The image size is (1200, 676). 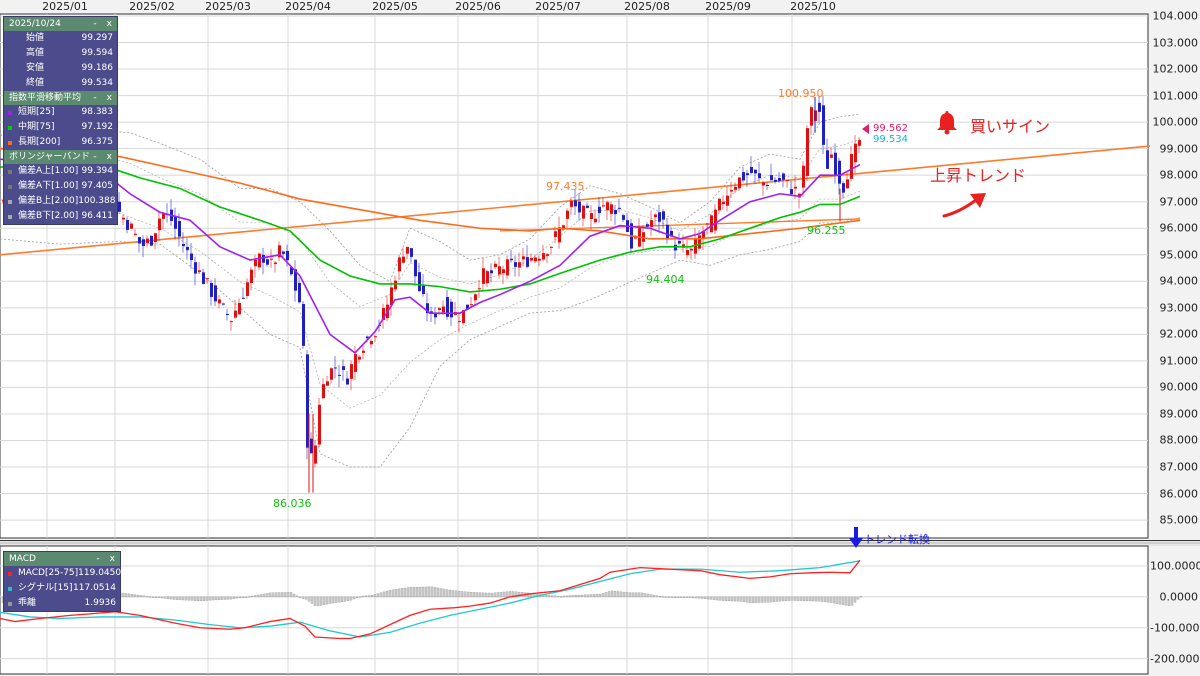 What do you see at coordinates (36, 127) in the screenshot?
I see `ema-label: 中期[75]` at bounding box center [36, 127].